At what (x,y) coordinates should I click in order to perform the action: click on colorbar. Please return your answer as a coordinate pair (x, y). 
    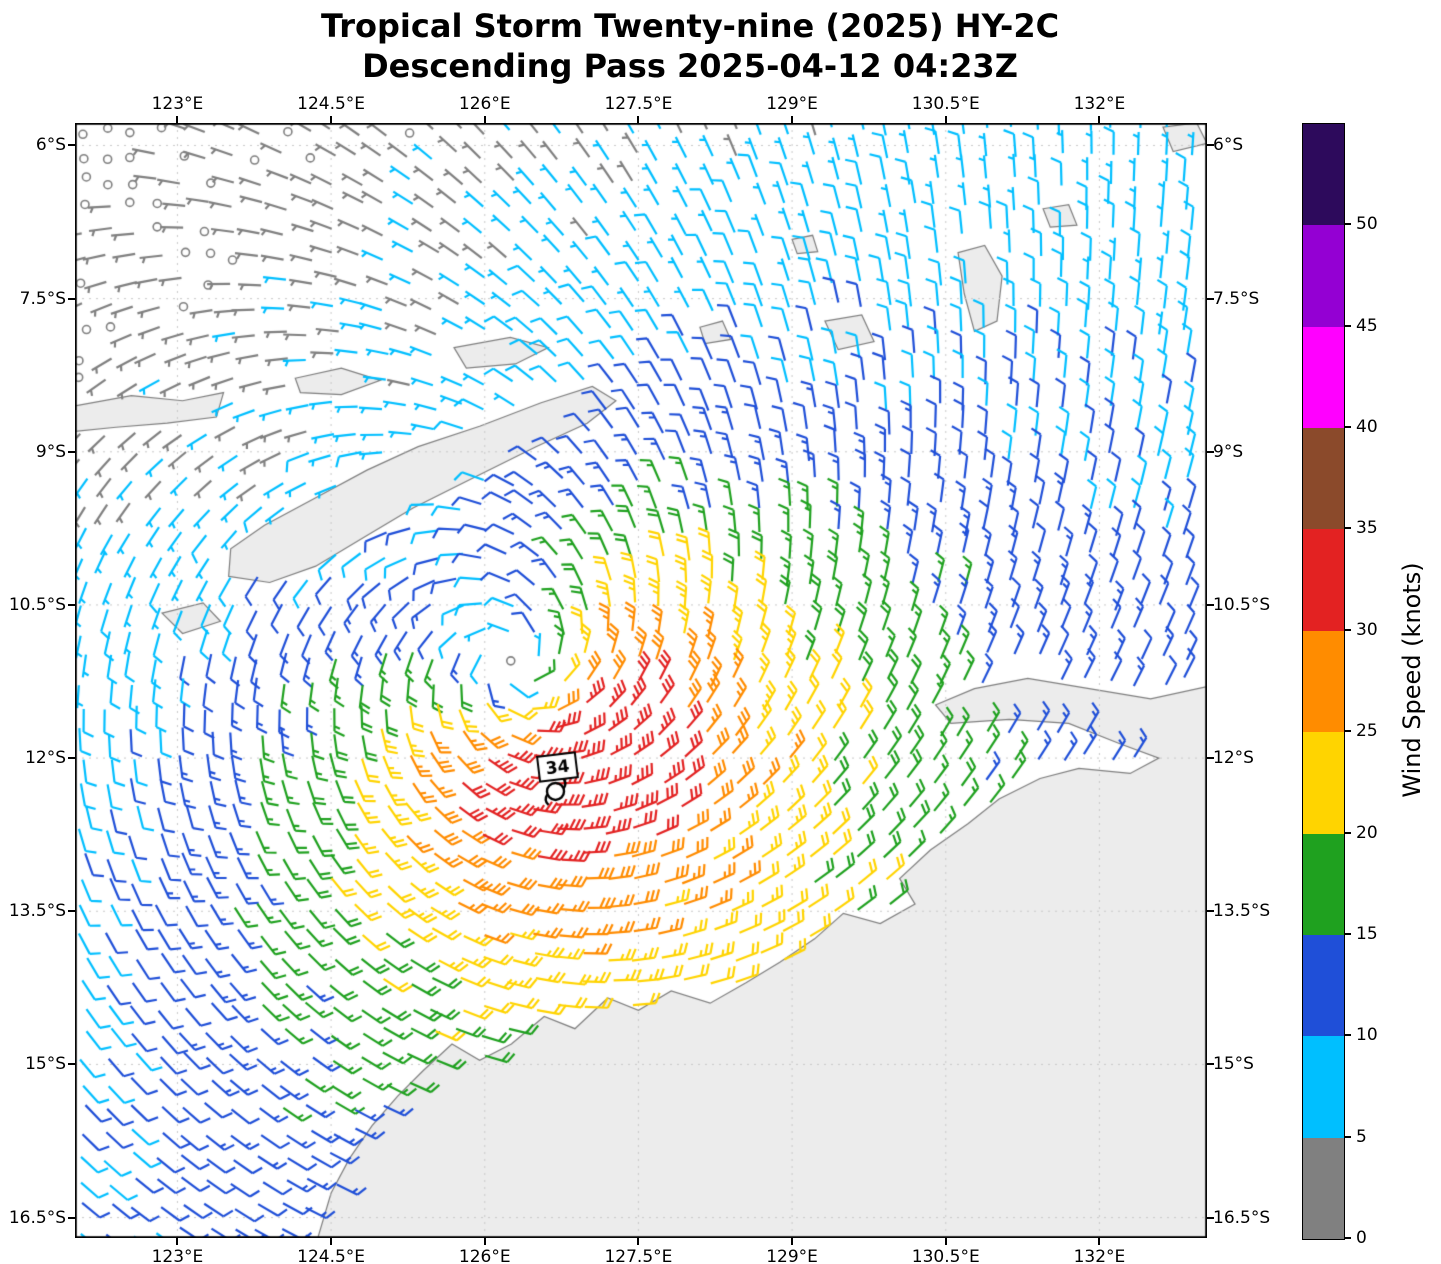
    Looking at the image, I should click on (1323, 681).